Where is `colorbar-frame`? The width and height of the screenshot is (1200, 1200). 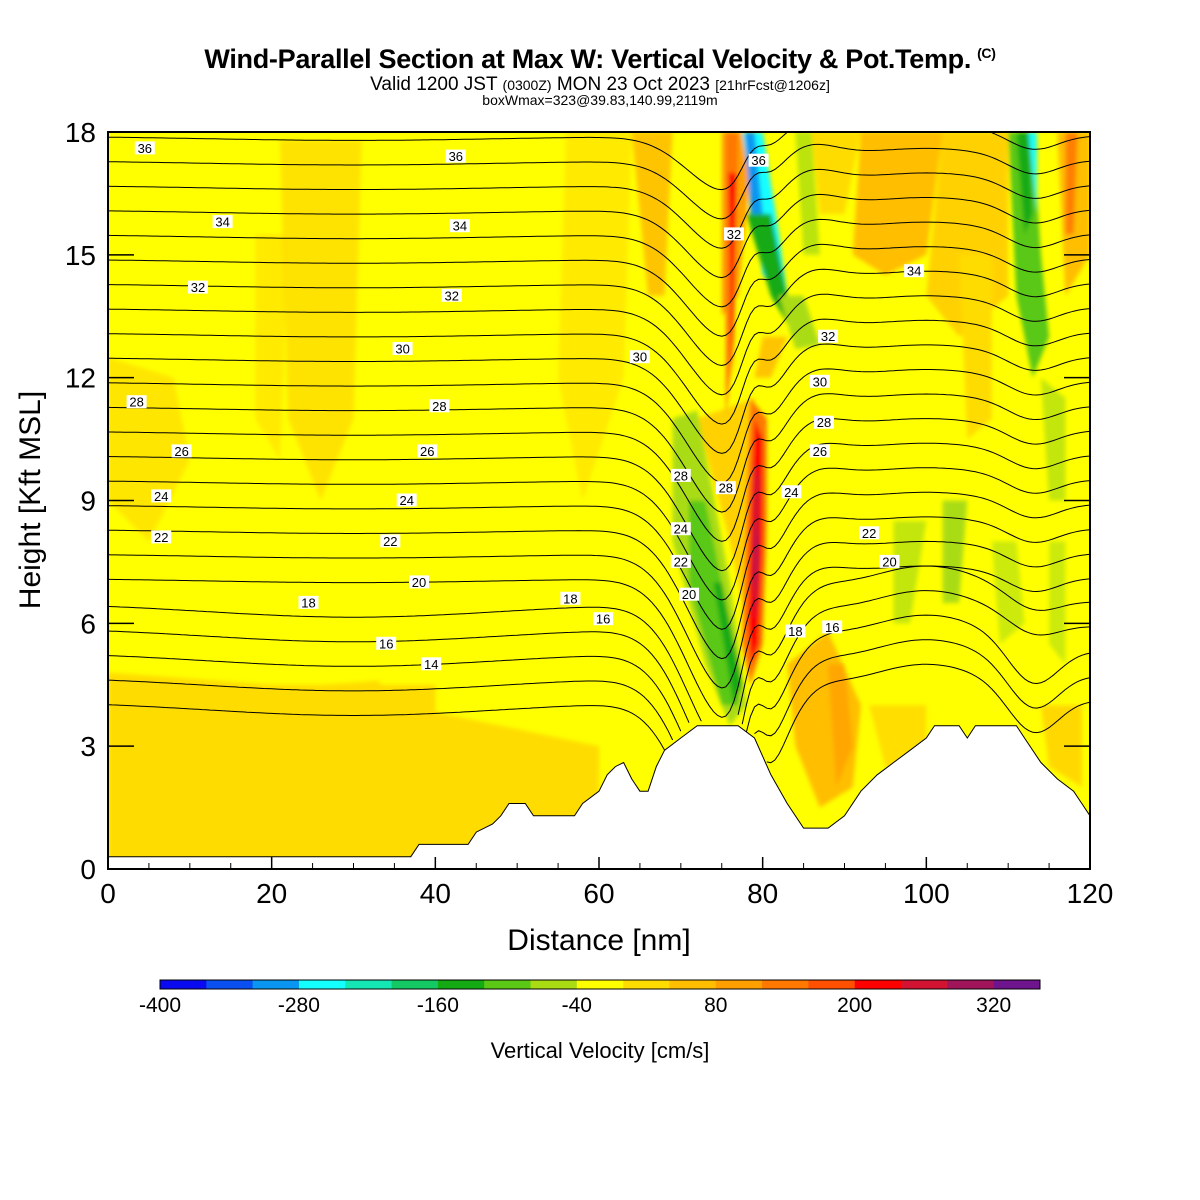 colorbar-frame is located at coordinates (600, 984).